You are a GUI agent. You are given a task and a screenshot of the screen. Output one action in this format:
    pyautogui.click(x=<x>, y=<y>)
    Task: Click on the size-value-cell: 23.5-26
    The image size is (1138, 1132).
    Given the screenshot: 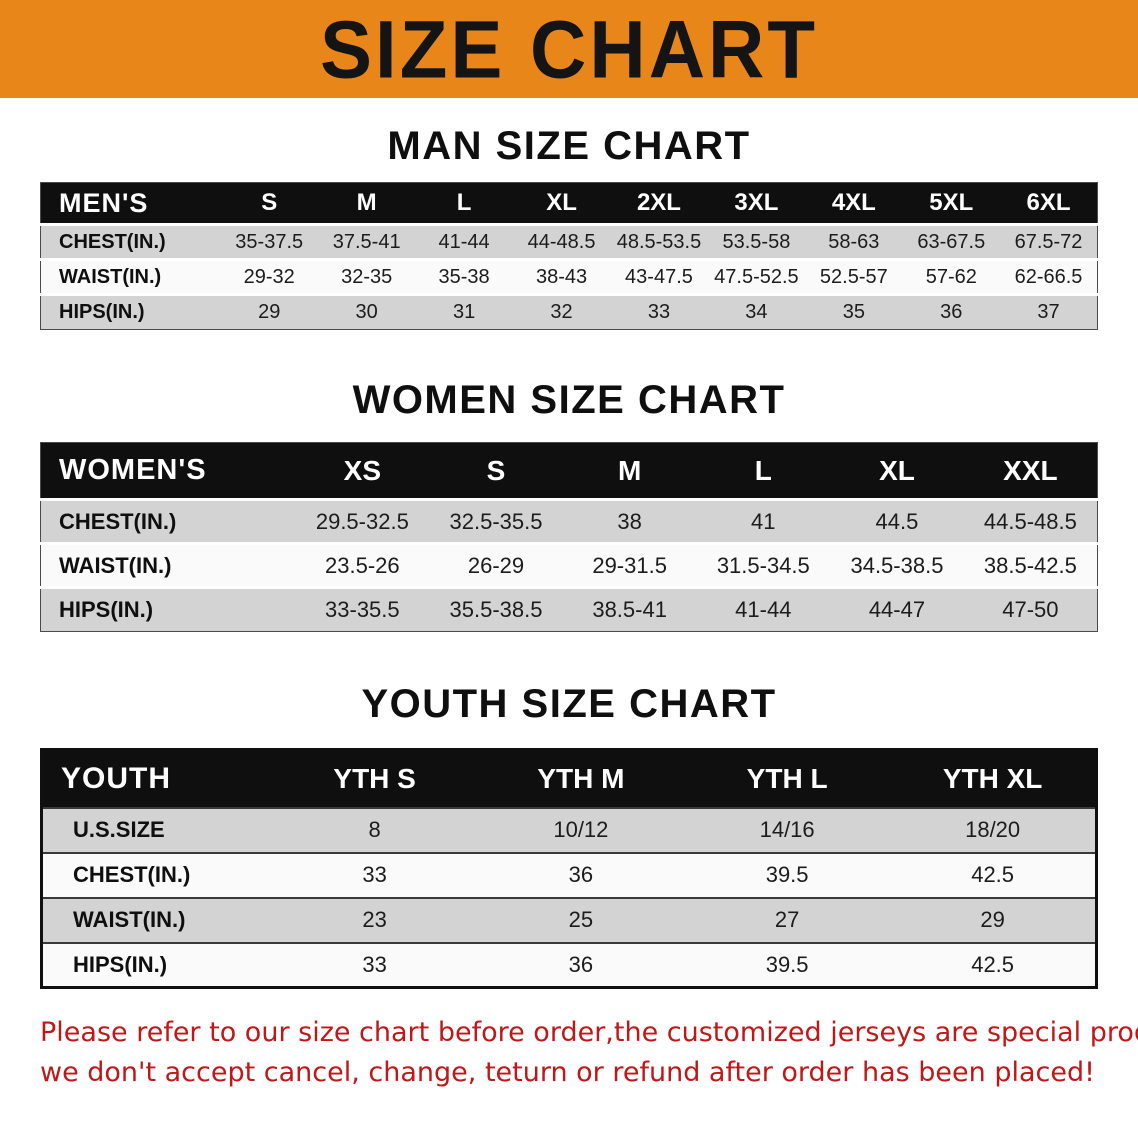 What is the action you would take?
    pyautogui.click(x=362, y=565)
    